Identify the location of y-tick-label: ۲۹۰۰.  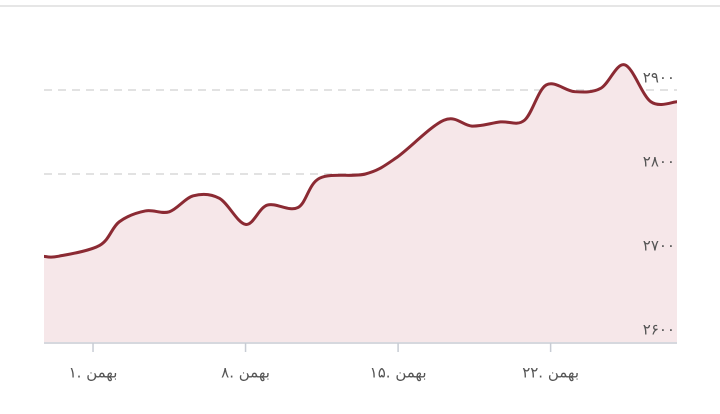
(659, 78).